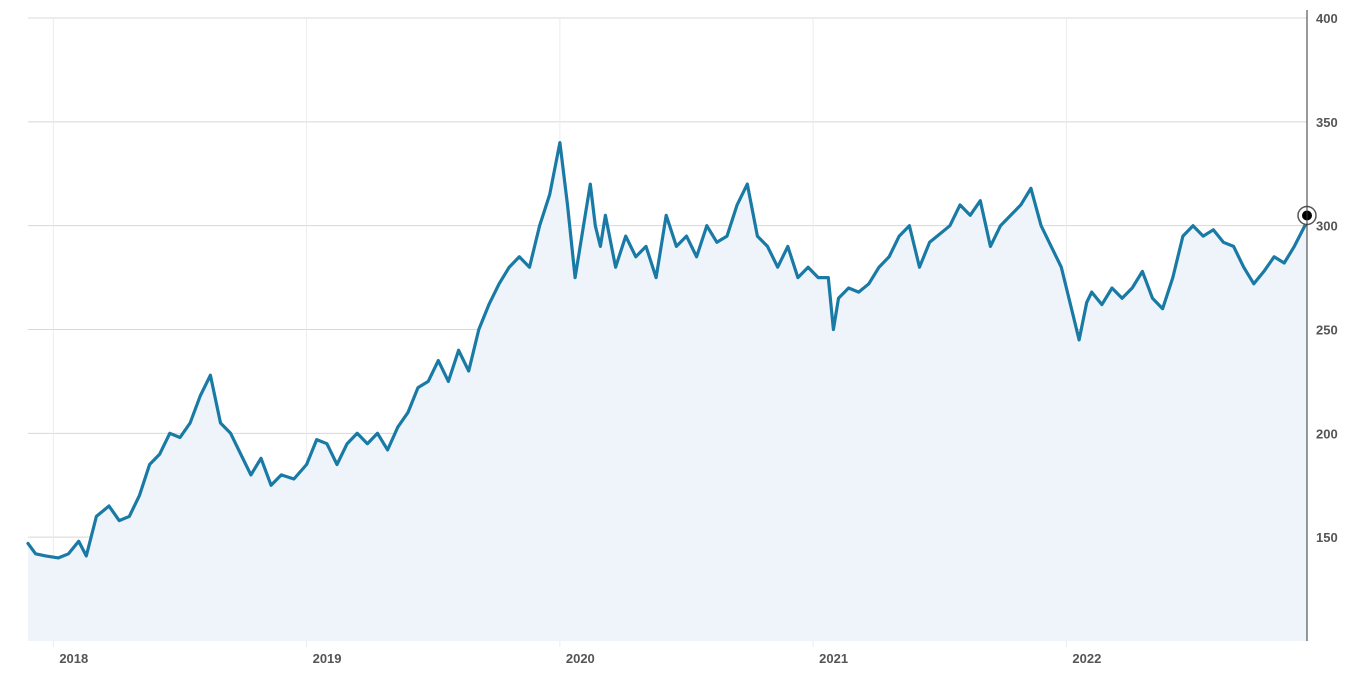 This screenshot has width=1368, height=673. What do you see at coordinates (1327, 537) in the screenshot?
I see `y-tick-label-150: 150` at bounding box center [1327, 537].